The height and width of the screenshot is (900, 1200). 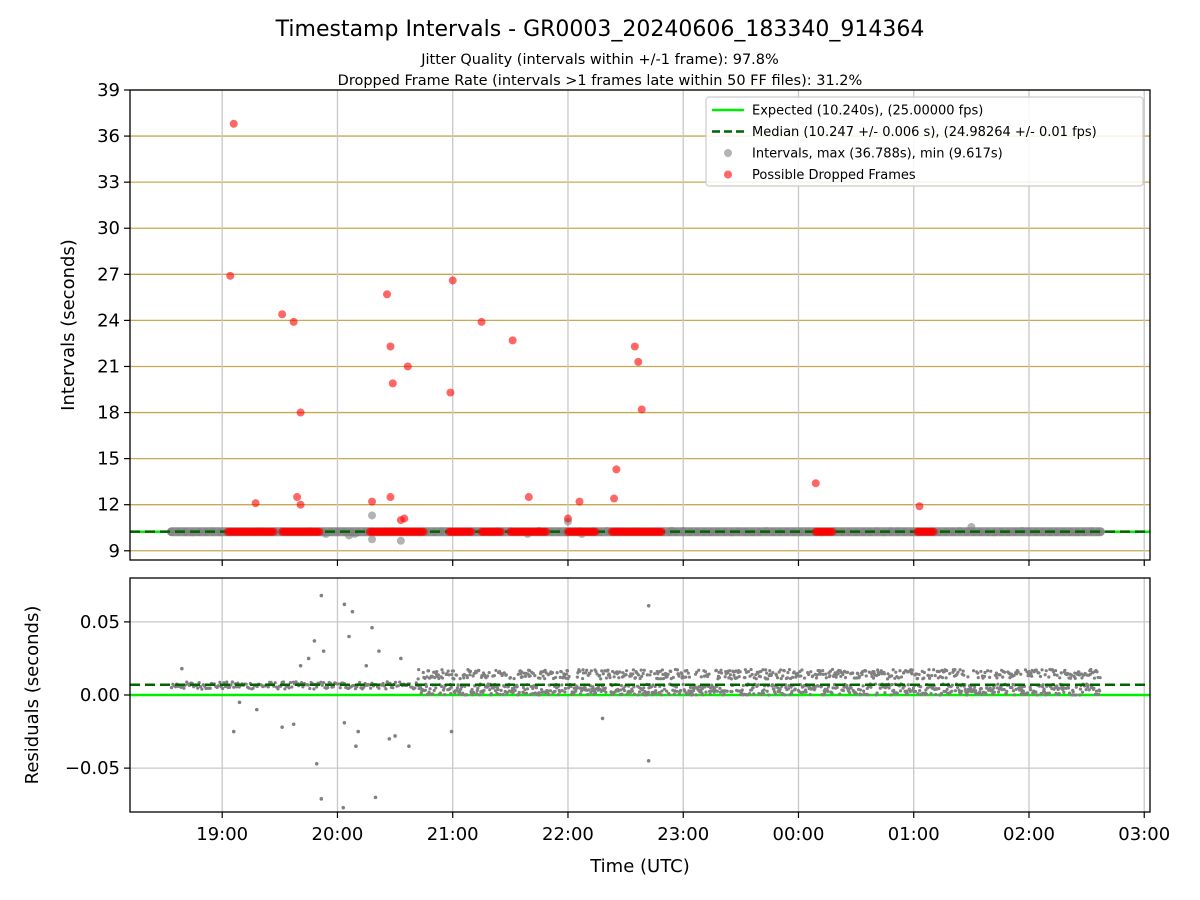 I want to click on bottom-ytick-label: 0.00, so click(x=100, y=695).